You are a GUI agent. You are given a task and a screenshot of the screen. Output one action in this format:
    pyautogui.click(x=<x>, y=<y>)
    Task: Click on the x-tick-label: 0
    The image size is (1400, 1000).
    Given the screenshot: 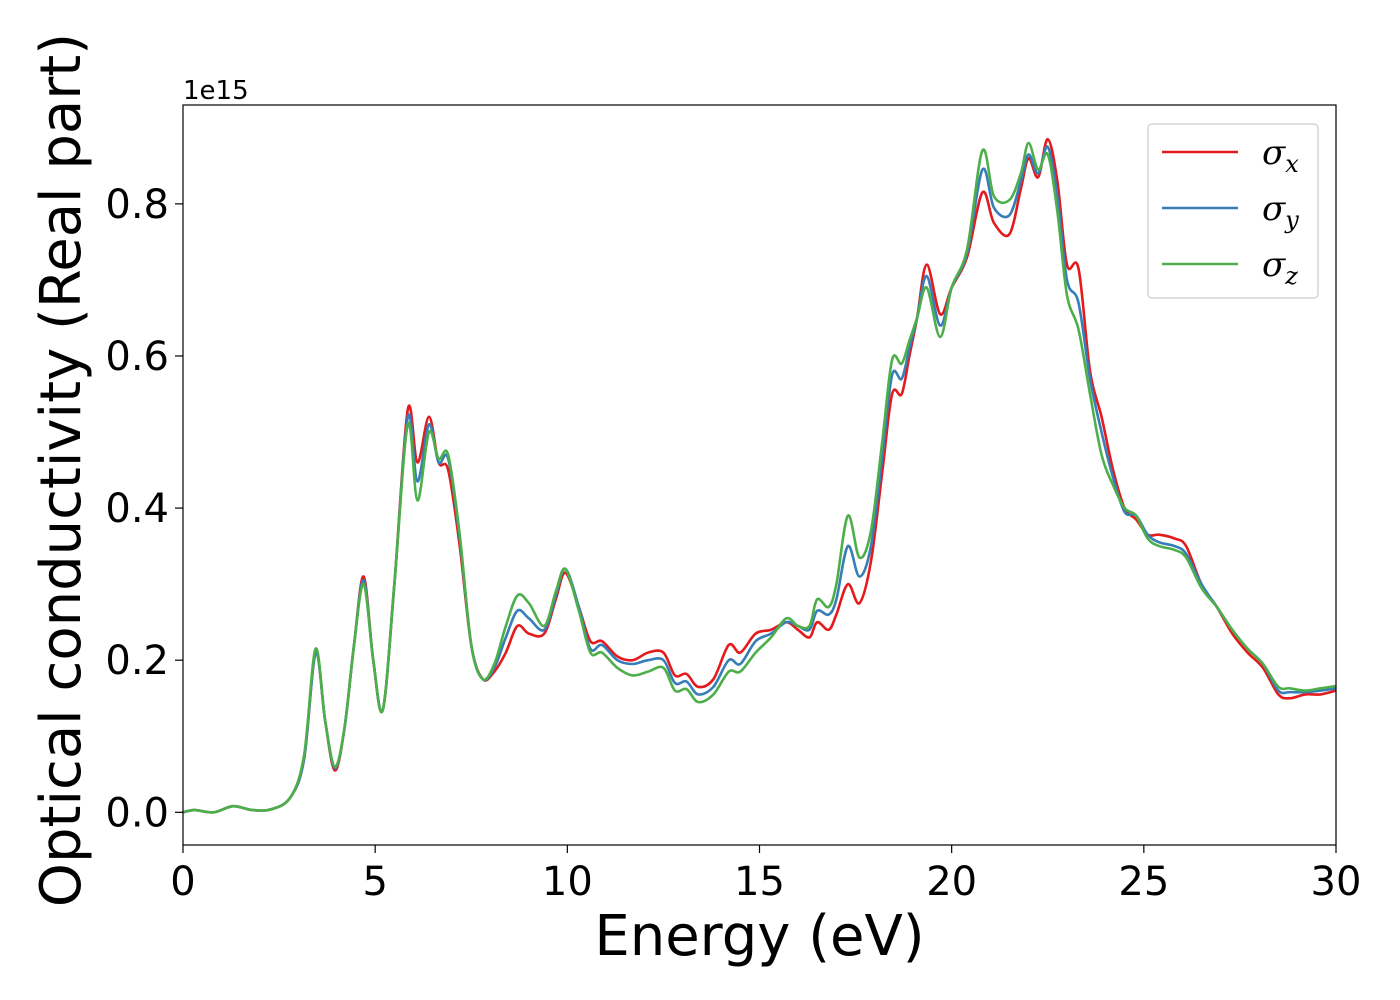 What is the action you would take?
    pyautogui.click(x=182, y=882)
    